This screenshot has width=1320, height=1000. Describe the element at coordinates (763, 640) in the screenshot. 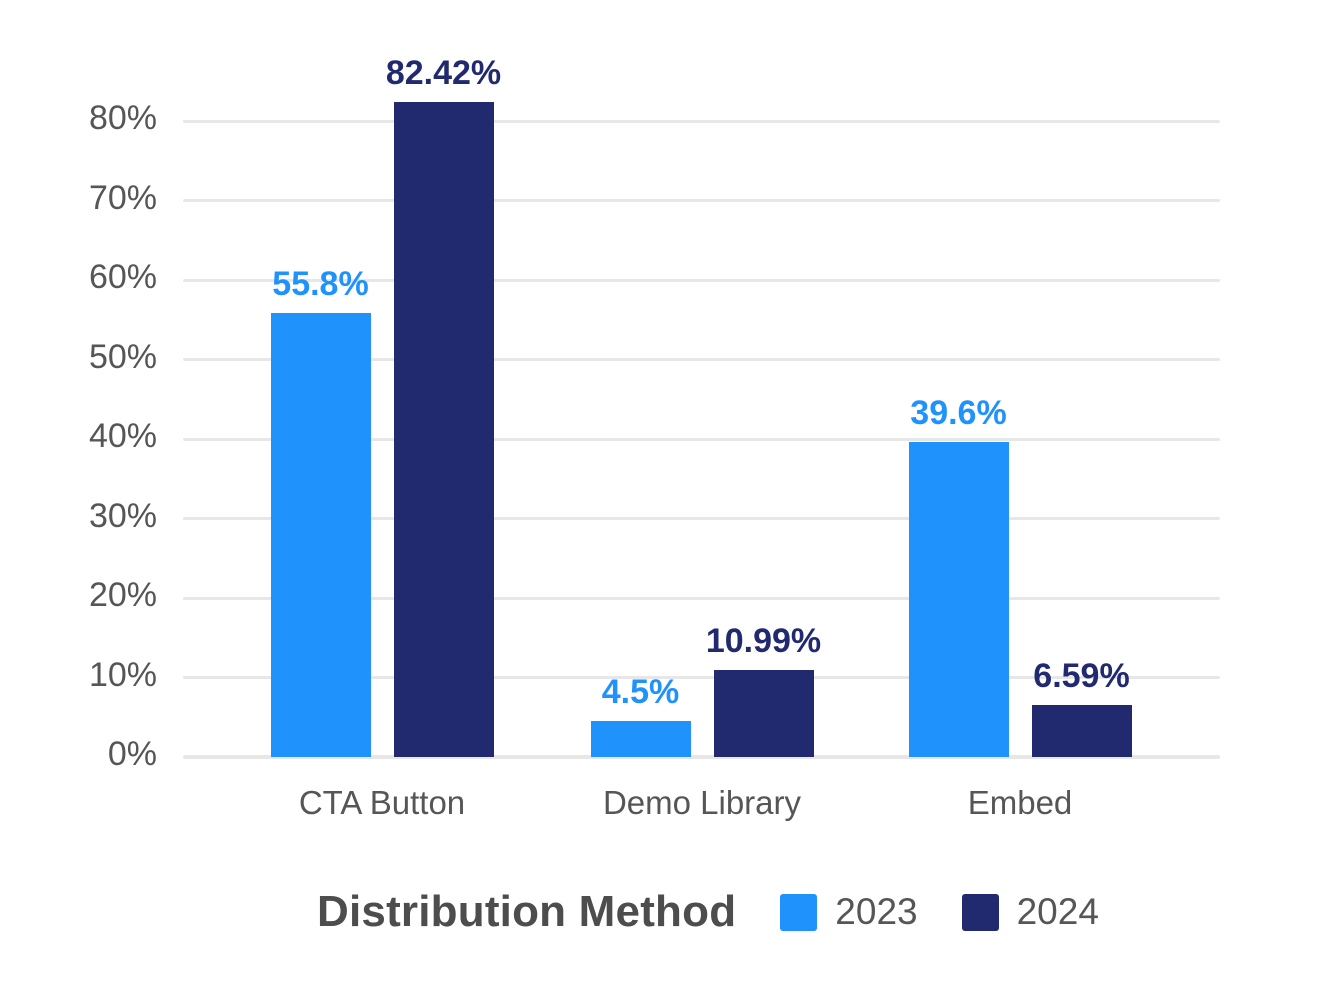

I see `value-label-2024-1: 10.99%` at that location.